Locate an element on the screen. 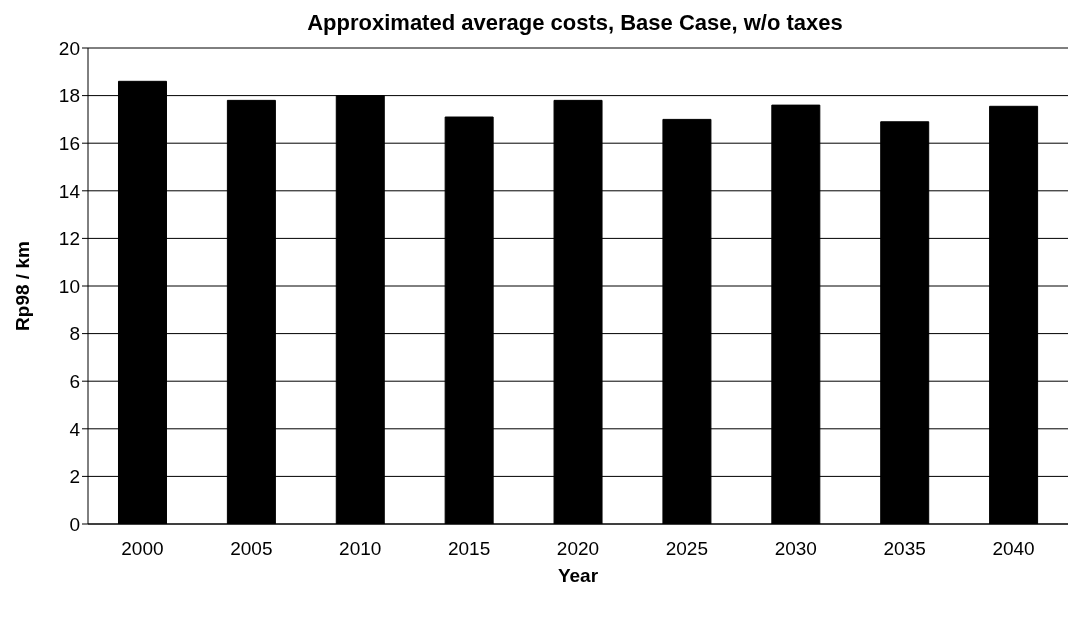 This screenshot has height=617, width=1090. y-tick-label: 8 is located at coordinates (74, 334).